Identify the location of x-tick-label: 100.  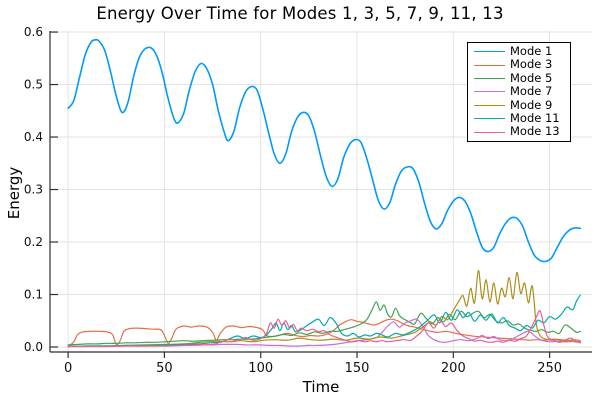
(260, 368).